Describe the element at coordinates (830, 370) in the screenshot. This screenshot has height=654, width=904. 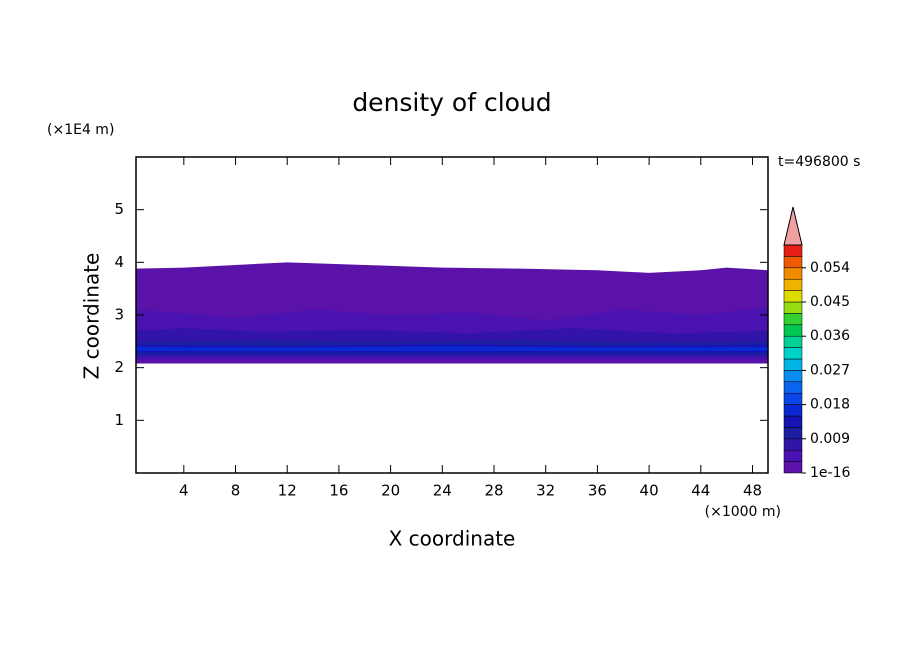
I see `colorbar-tick-label: 0.027` at that location.